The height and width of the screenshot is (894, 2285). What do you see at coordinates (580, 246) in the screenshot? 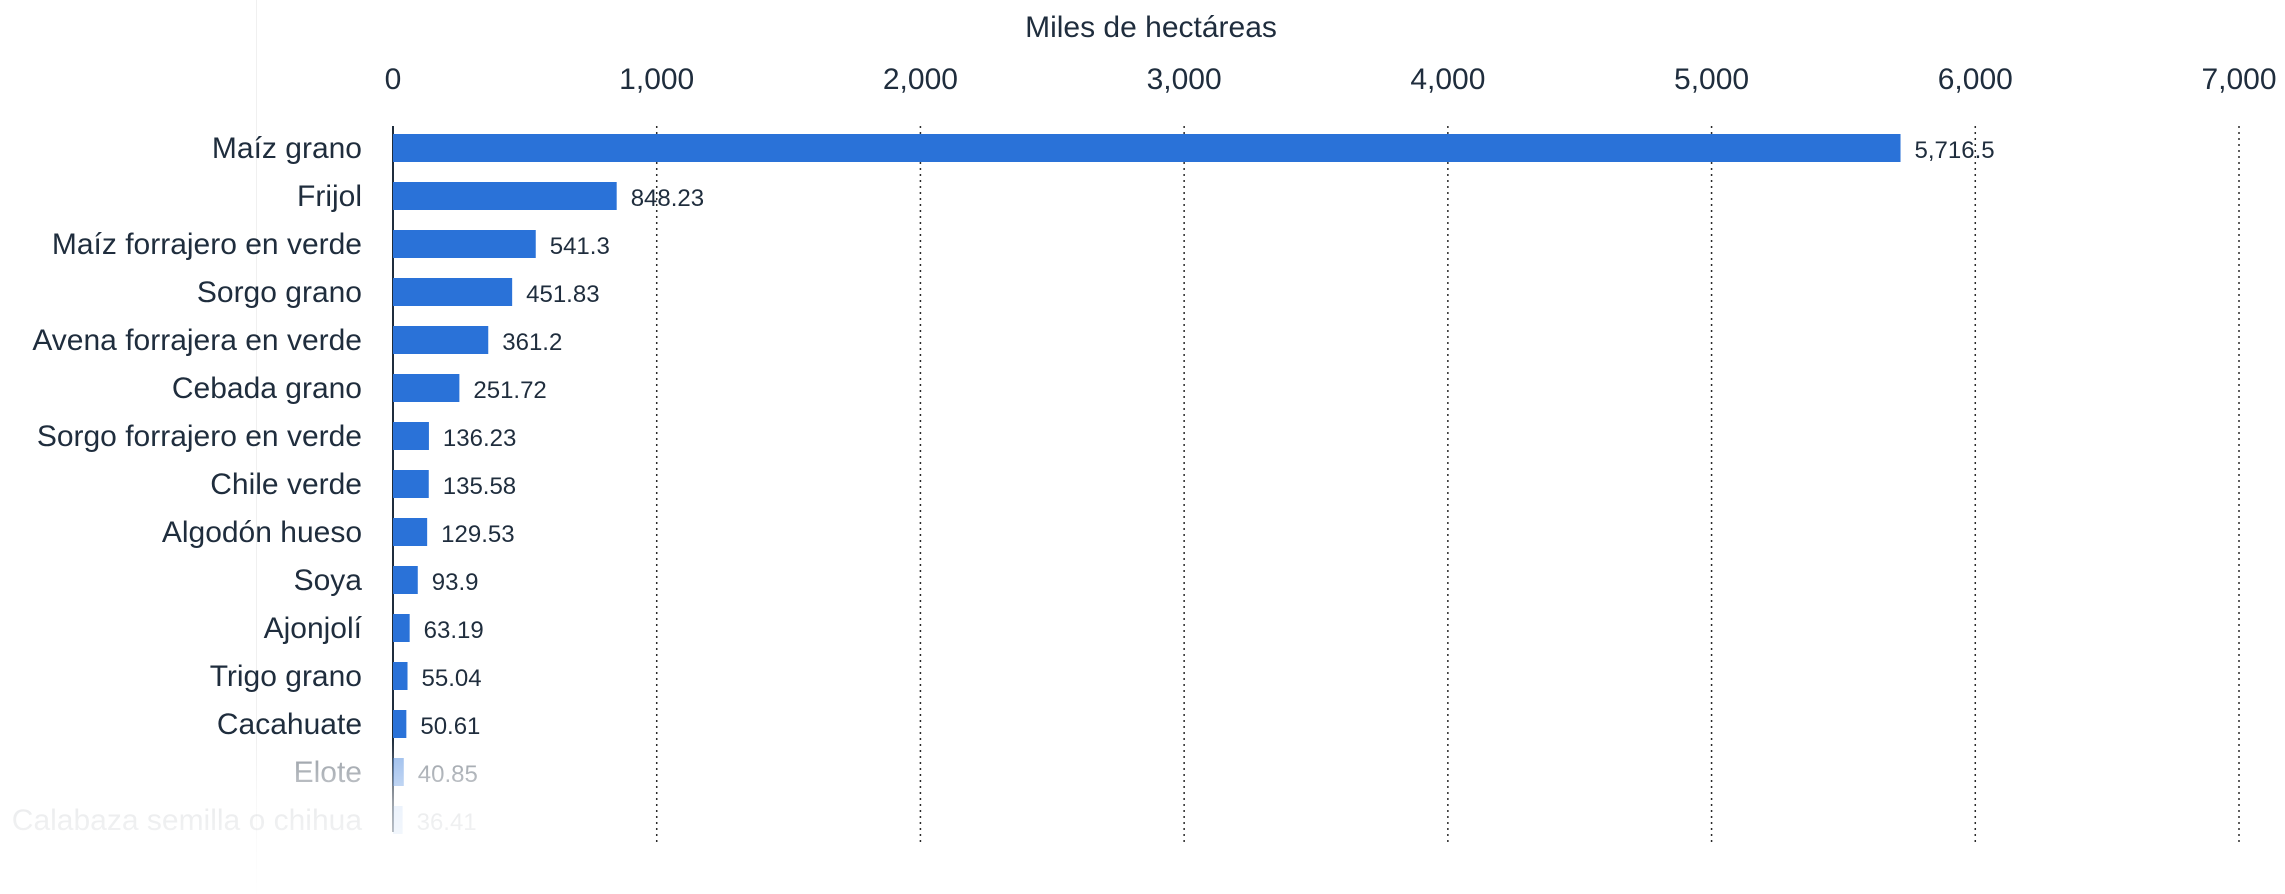
I see `value-label: 541.3` at bounding box center [580, 246].